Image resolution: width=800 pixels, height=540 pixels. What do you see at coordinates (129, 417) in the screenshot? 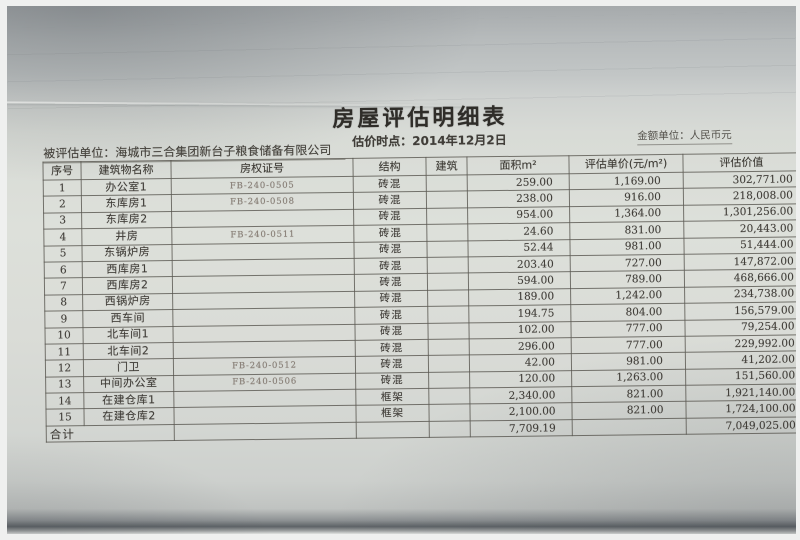
I see `cell-name: 在建仓库2` at bounding box center [129, 417].